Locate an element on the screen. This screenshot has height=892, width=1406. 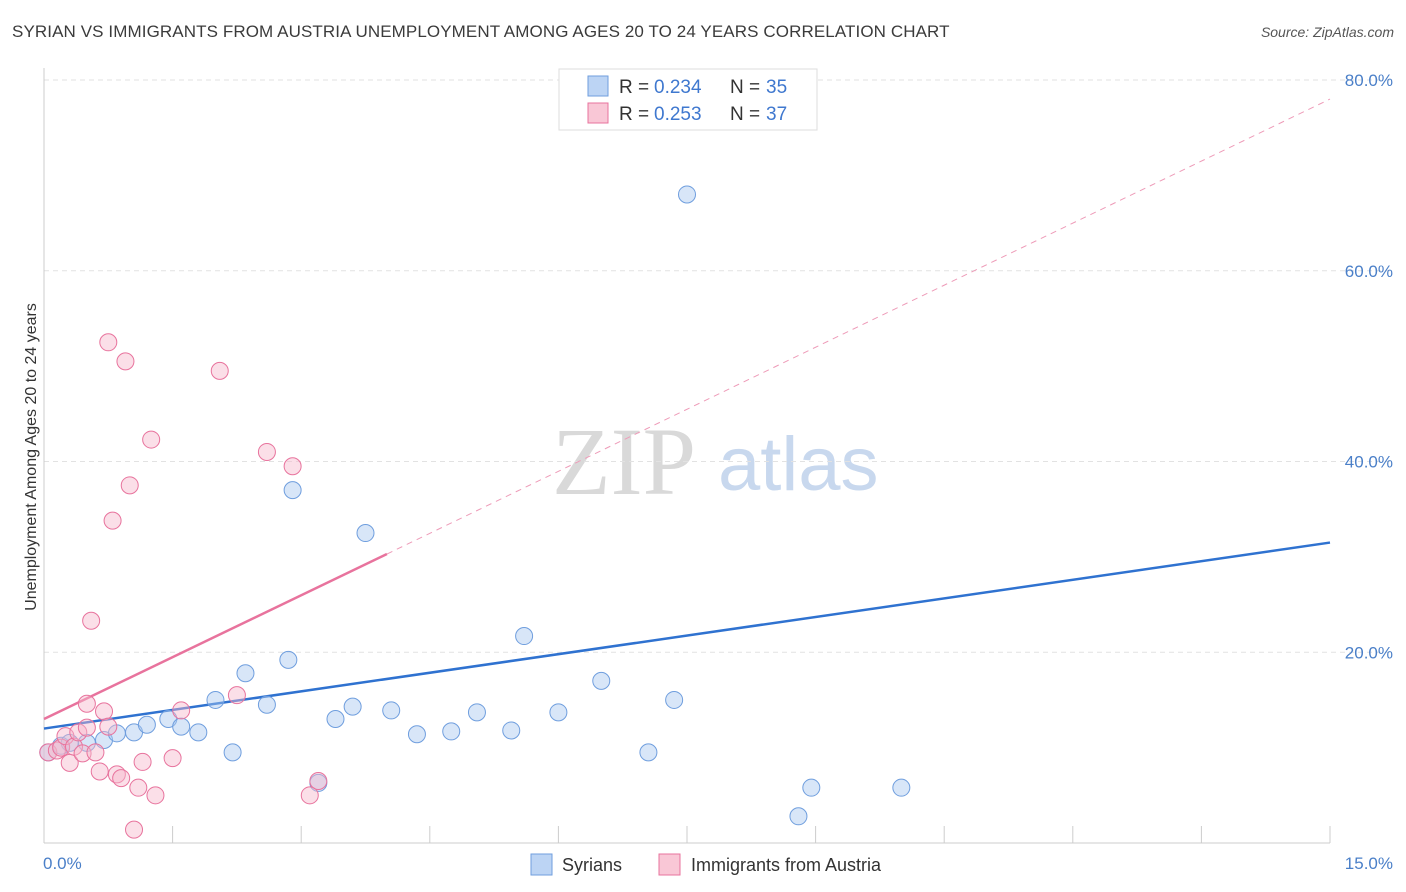
legend-r-value-1: 0.234 is located at coordinates (678, 87).